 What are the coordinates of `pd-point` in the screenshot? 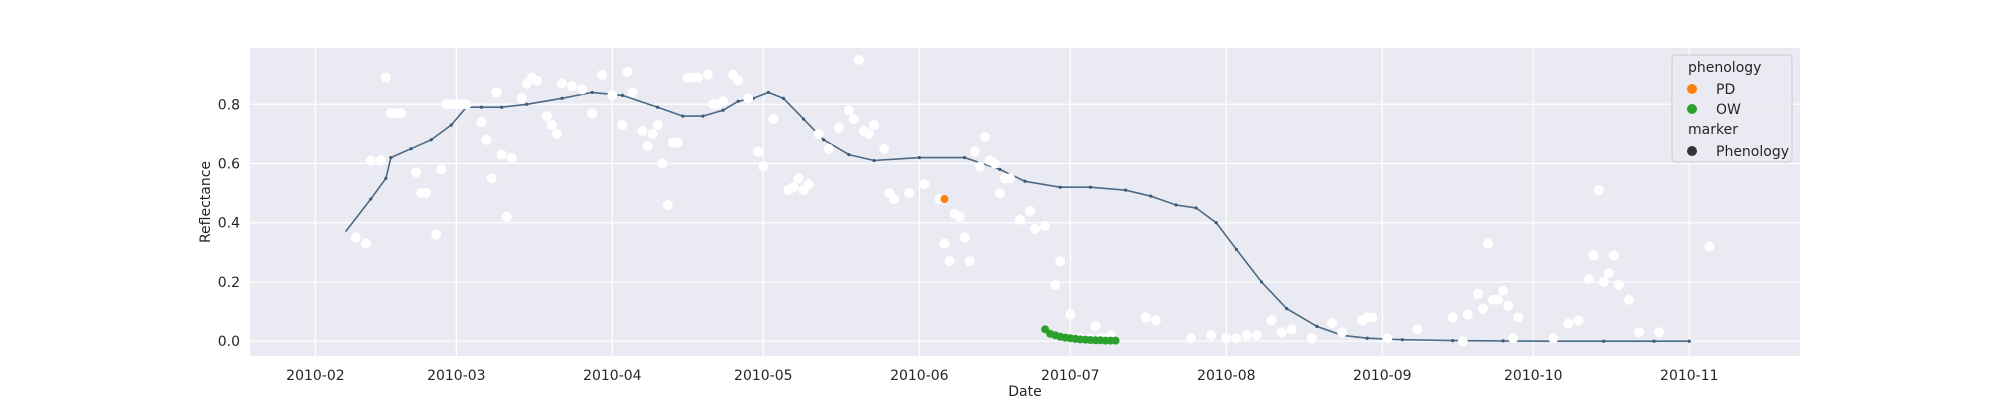 It's located at (944, 199).